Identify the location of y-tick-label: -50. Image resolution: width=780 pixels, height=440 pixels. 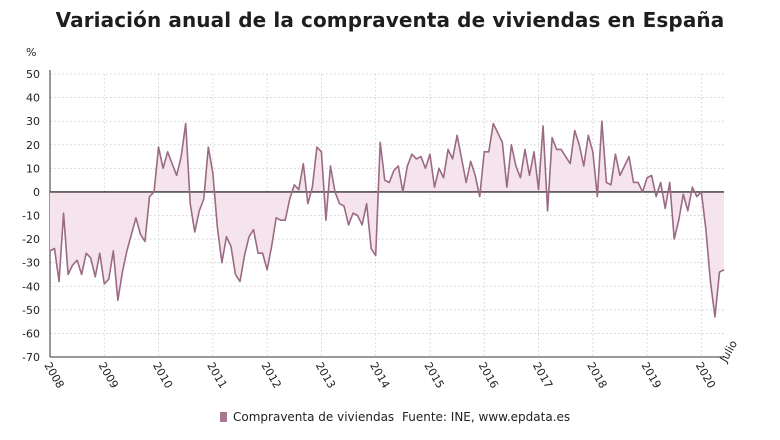
(31, 310).